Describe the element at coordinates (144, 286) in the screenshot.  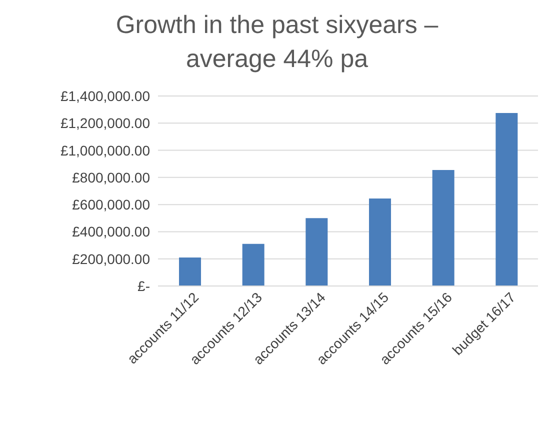
I see `y-tick-label: £-` at that location.